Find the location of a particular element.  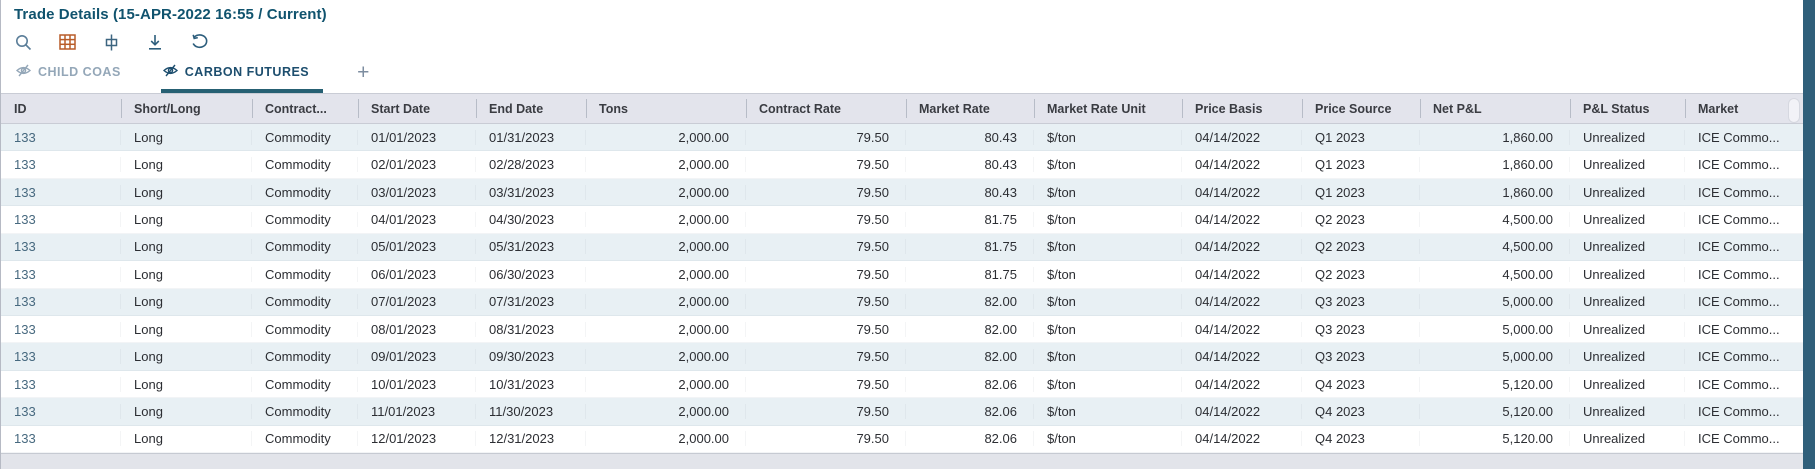

table-grid-icon is located at coordinates (67, 42).